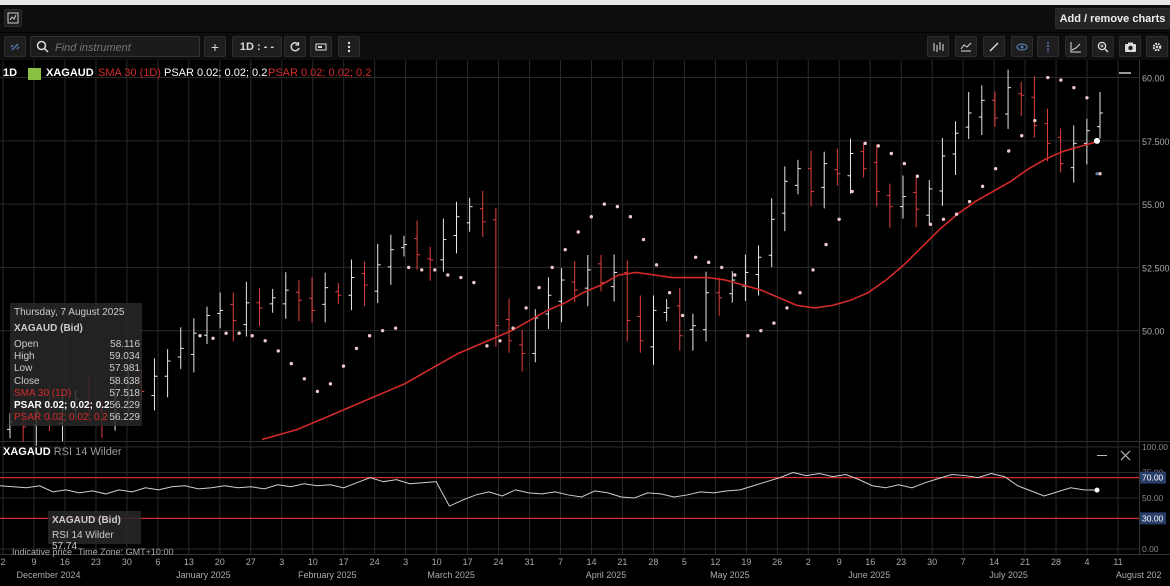 The width and height of the screenshot is (1170, 586). What do you see at coordinates (499, 562) in the screenshot?
I see `x-day-label: 24` at bounding box center [499, 562].